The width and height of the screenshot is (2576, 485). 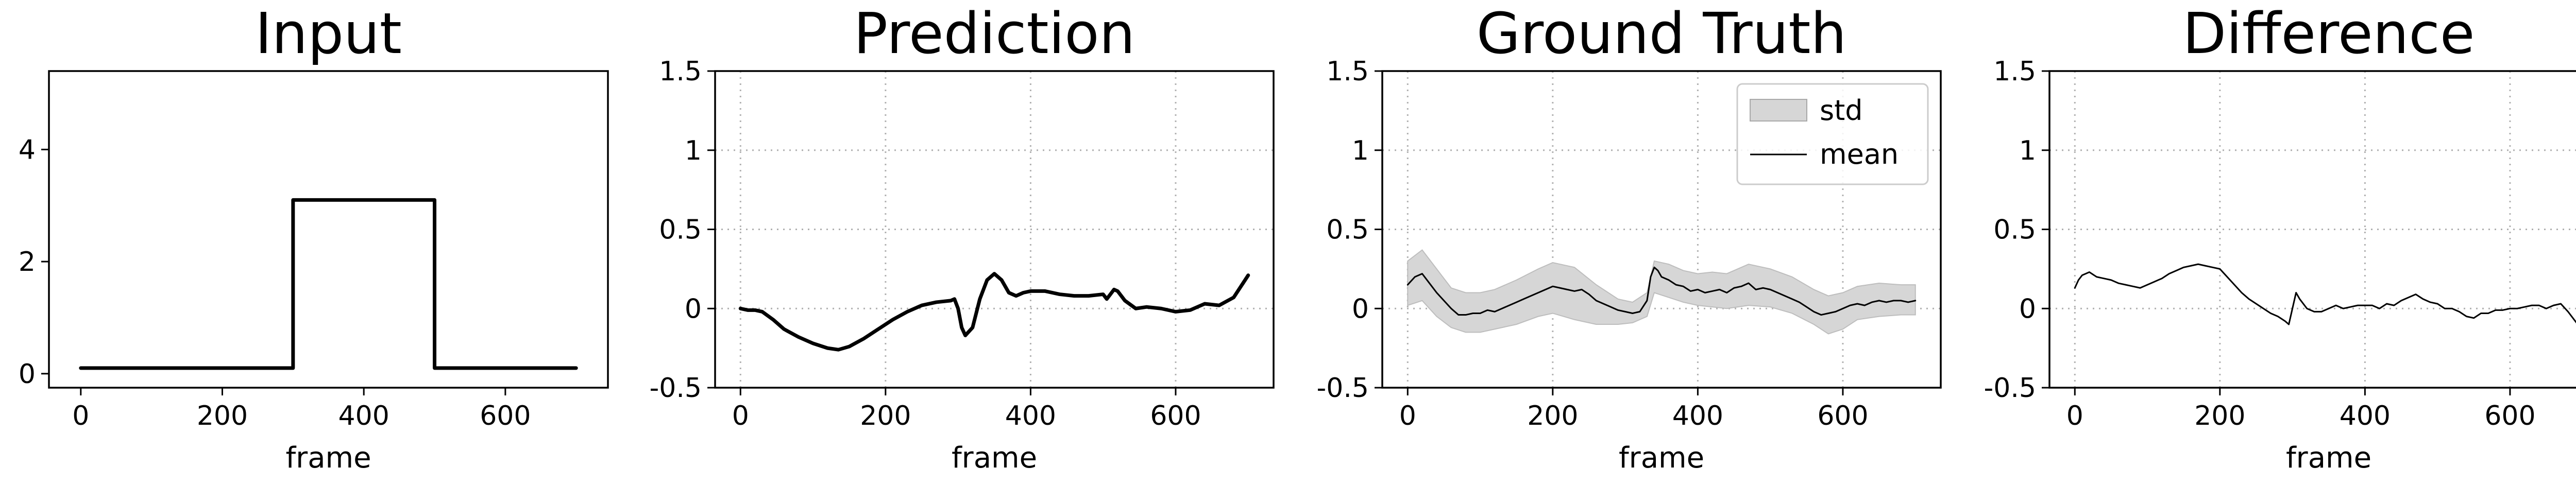 I want to click on y-tick-label: 2, so click(x=27, y=262).